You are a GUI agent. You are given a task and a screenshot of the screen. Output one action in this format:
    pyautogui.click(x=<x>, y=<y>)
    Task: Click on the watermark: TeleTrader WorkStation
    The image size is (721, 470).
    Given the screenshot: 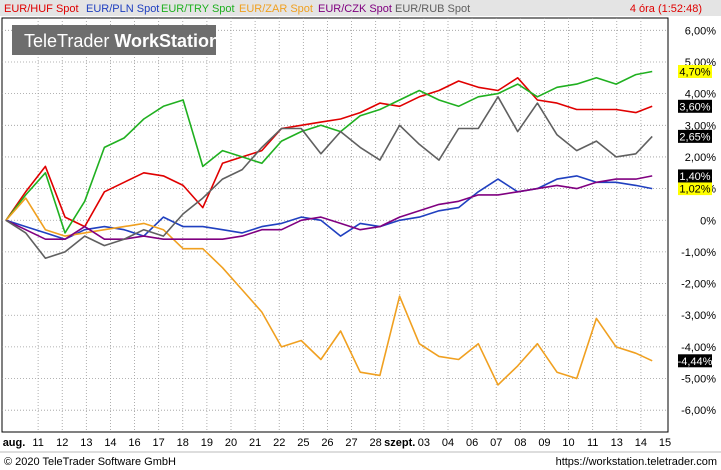 What is the action you would take?
    pyautogui.click(x=116, y=40)
    